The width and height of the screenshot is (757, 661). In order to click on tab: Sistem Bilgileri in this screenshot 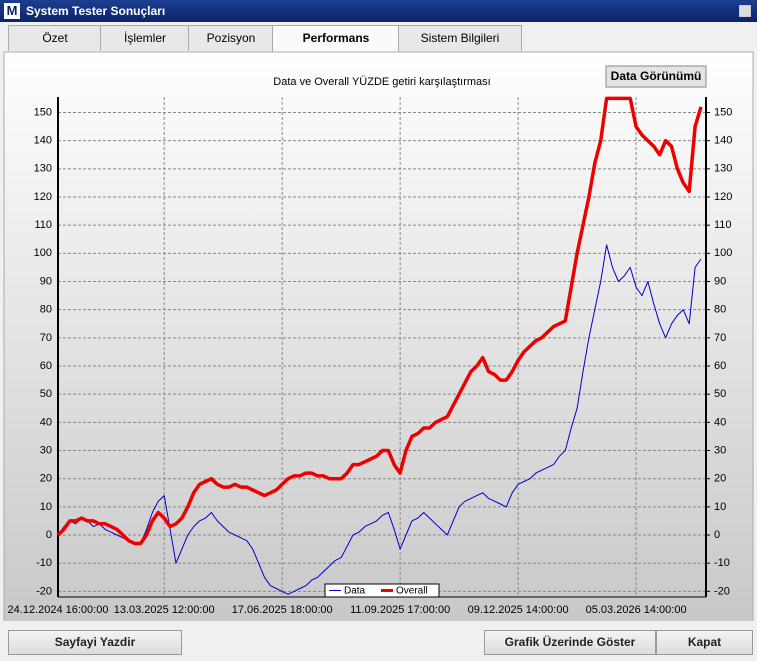, I will do `click(460, 38)`.